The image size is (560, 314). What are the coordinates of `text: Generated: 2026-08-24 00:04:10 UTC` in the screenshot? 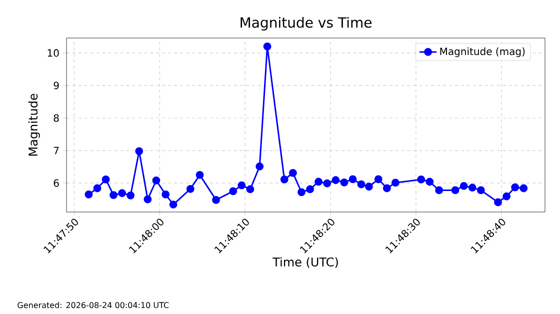 It's located at (93, 305).